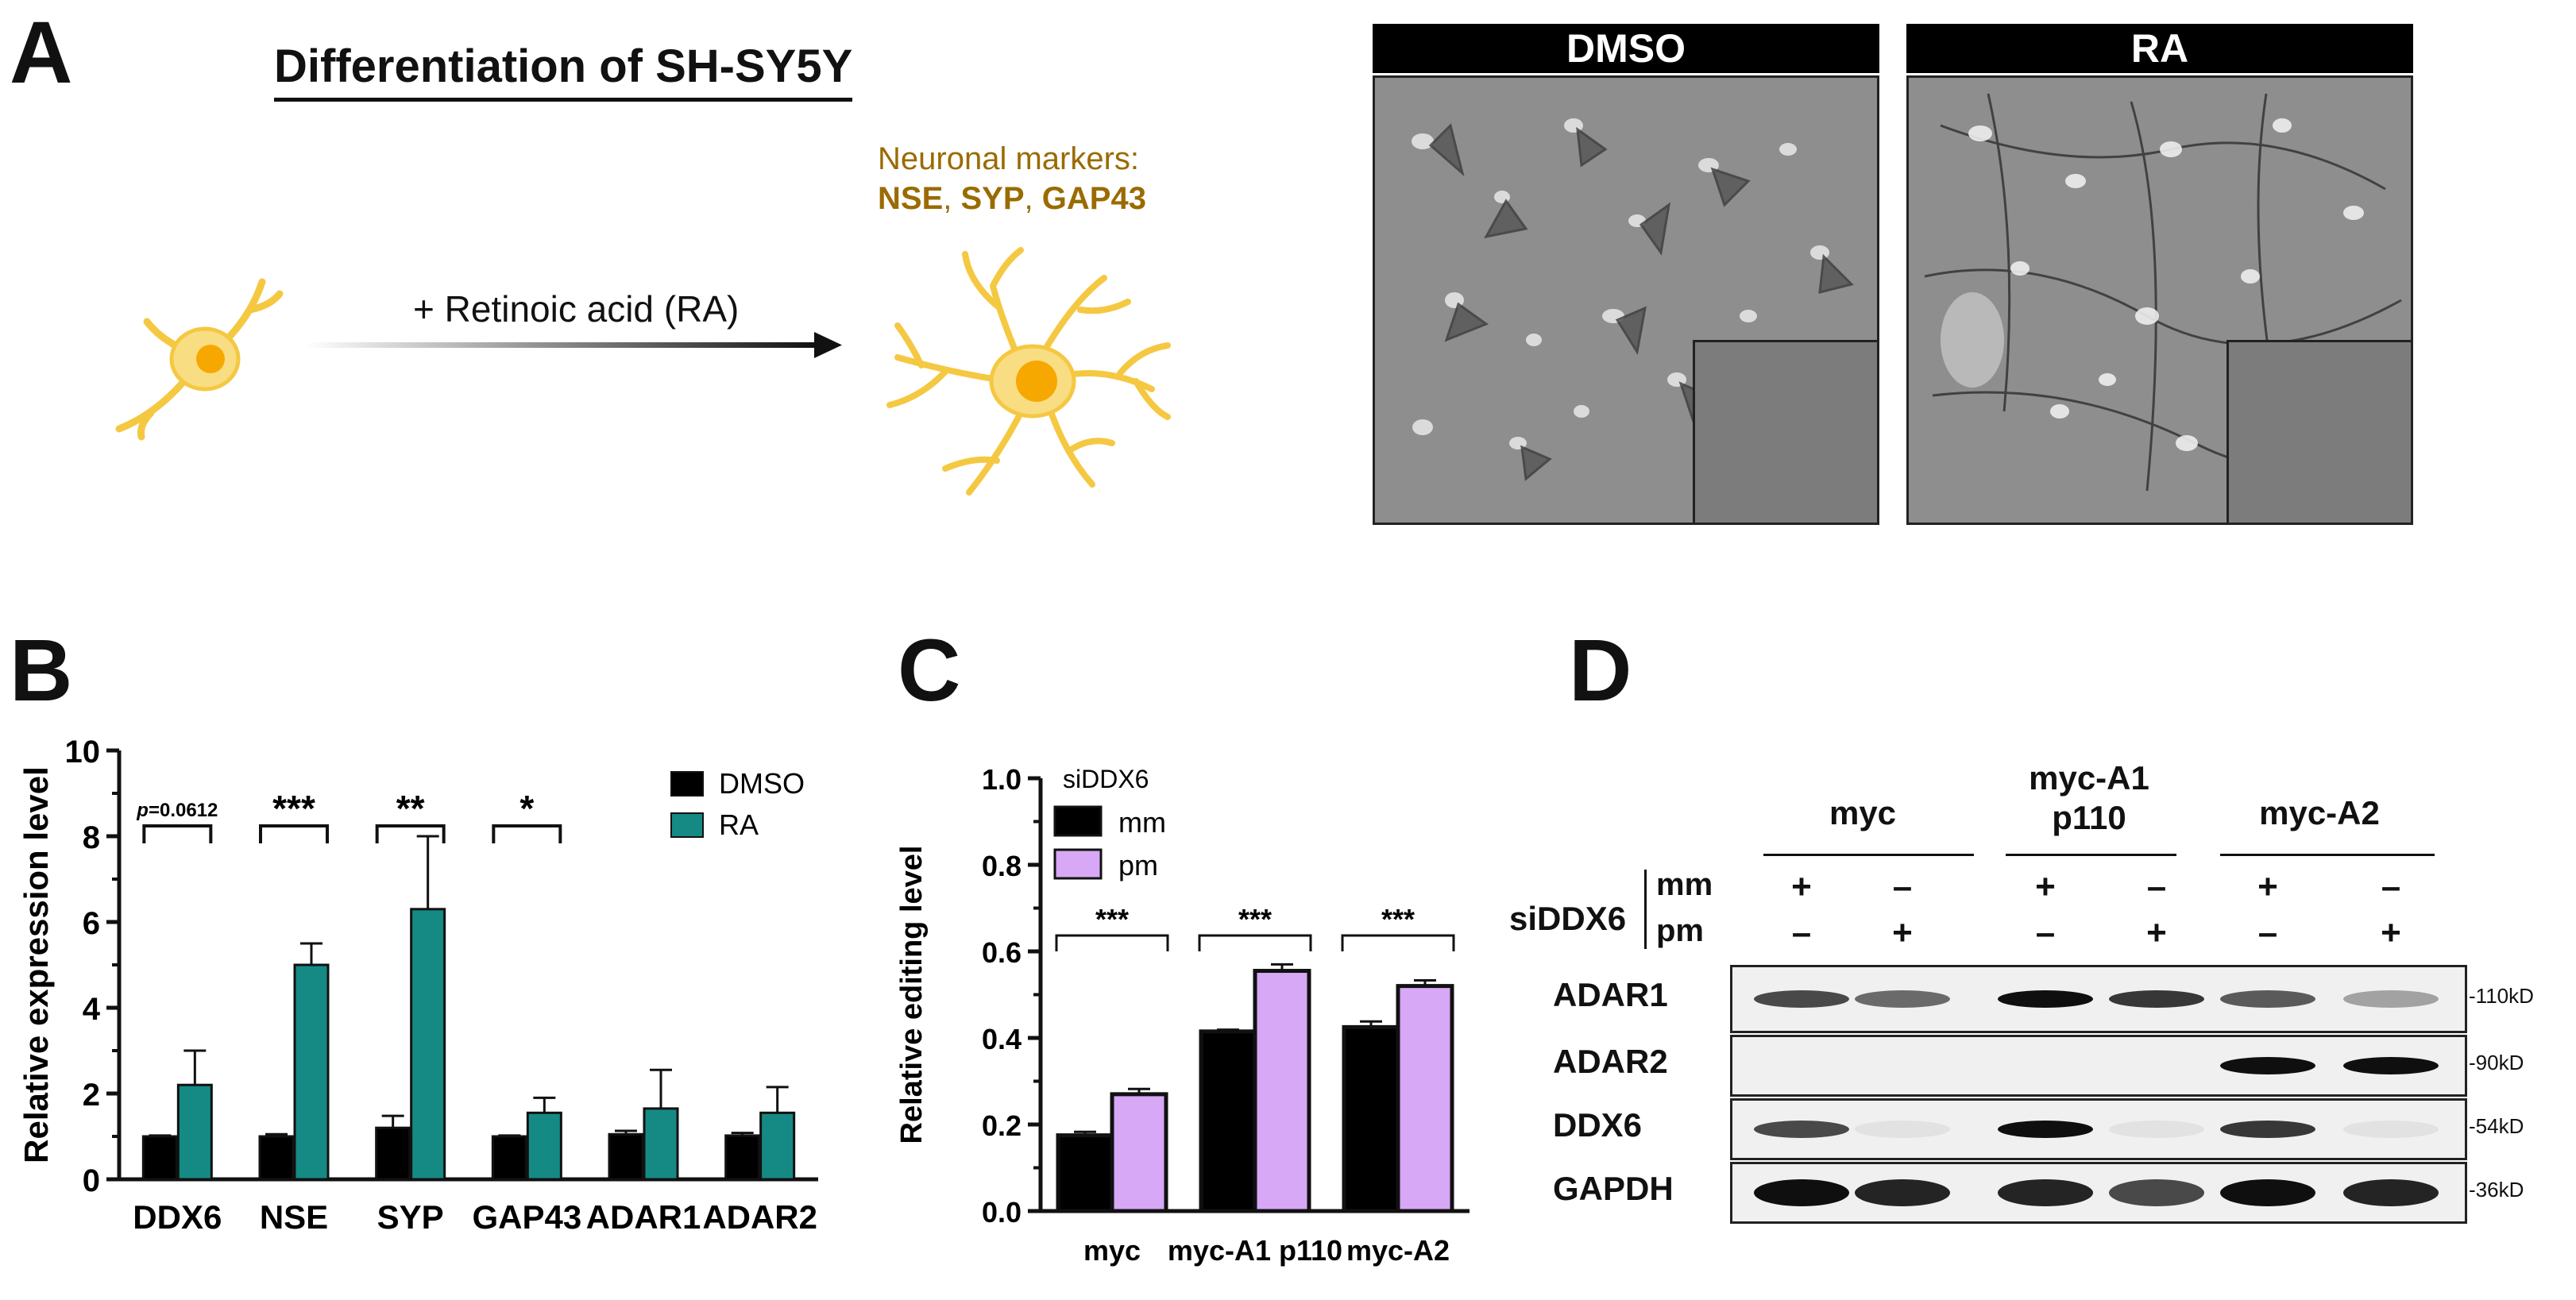  I want to click on pm-row-label: pm, so click(1680, 930).